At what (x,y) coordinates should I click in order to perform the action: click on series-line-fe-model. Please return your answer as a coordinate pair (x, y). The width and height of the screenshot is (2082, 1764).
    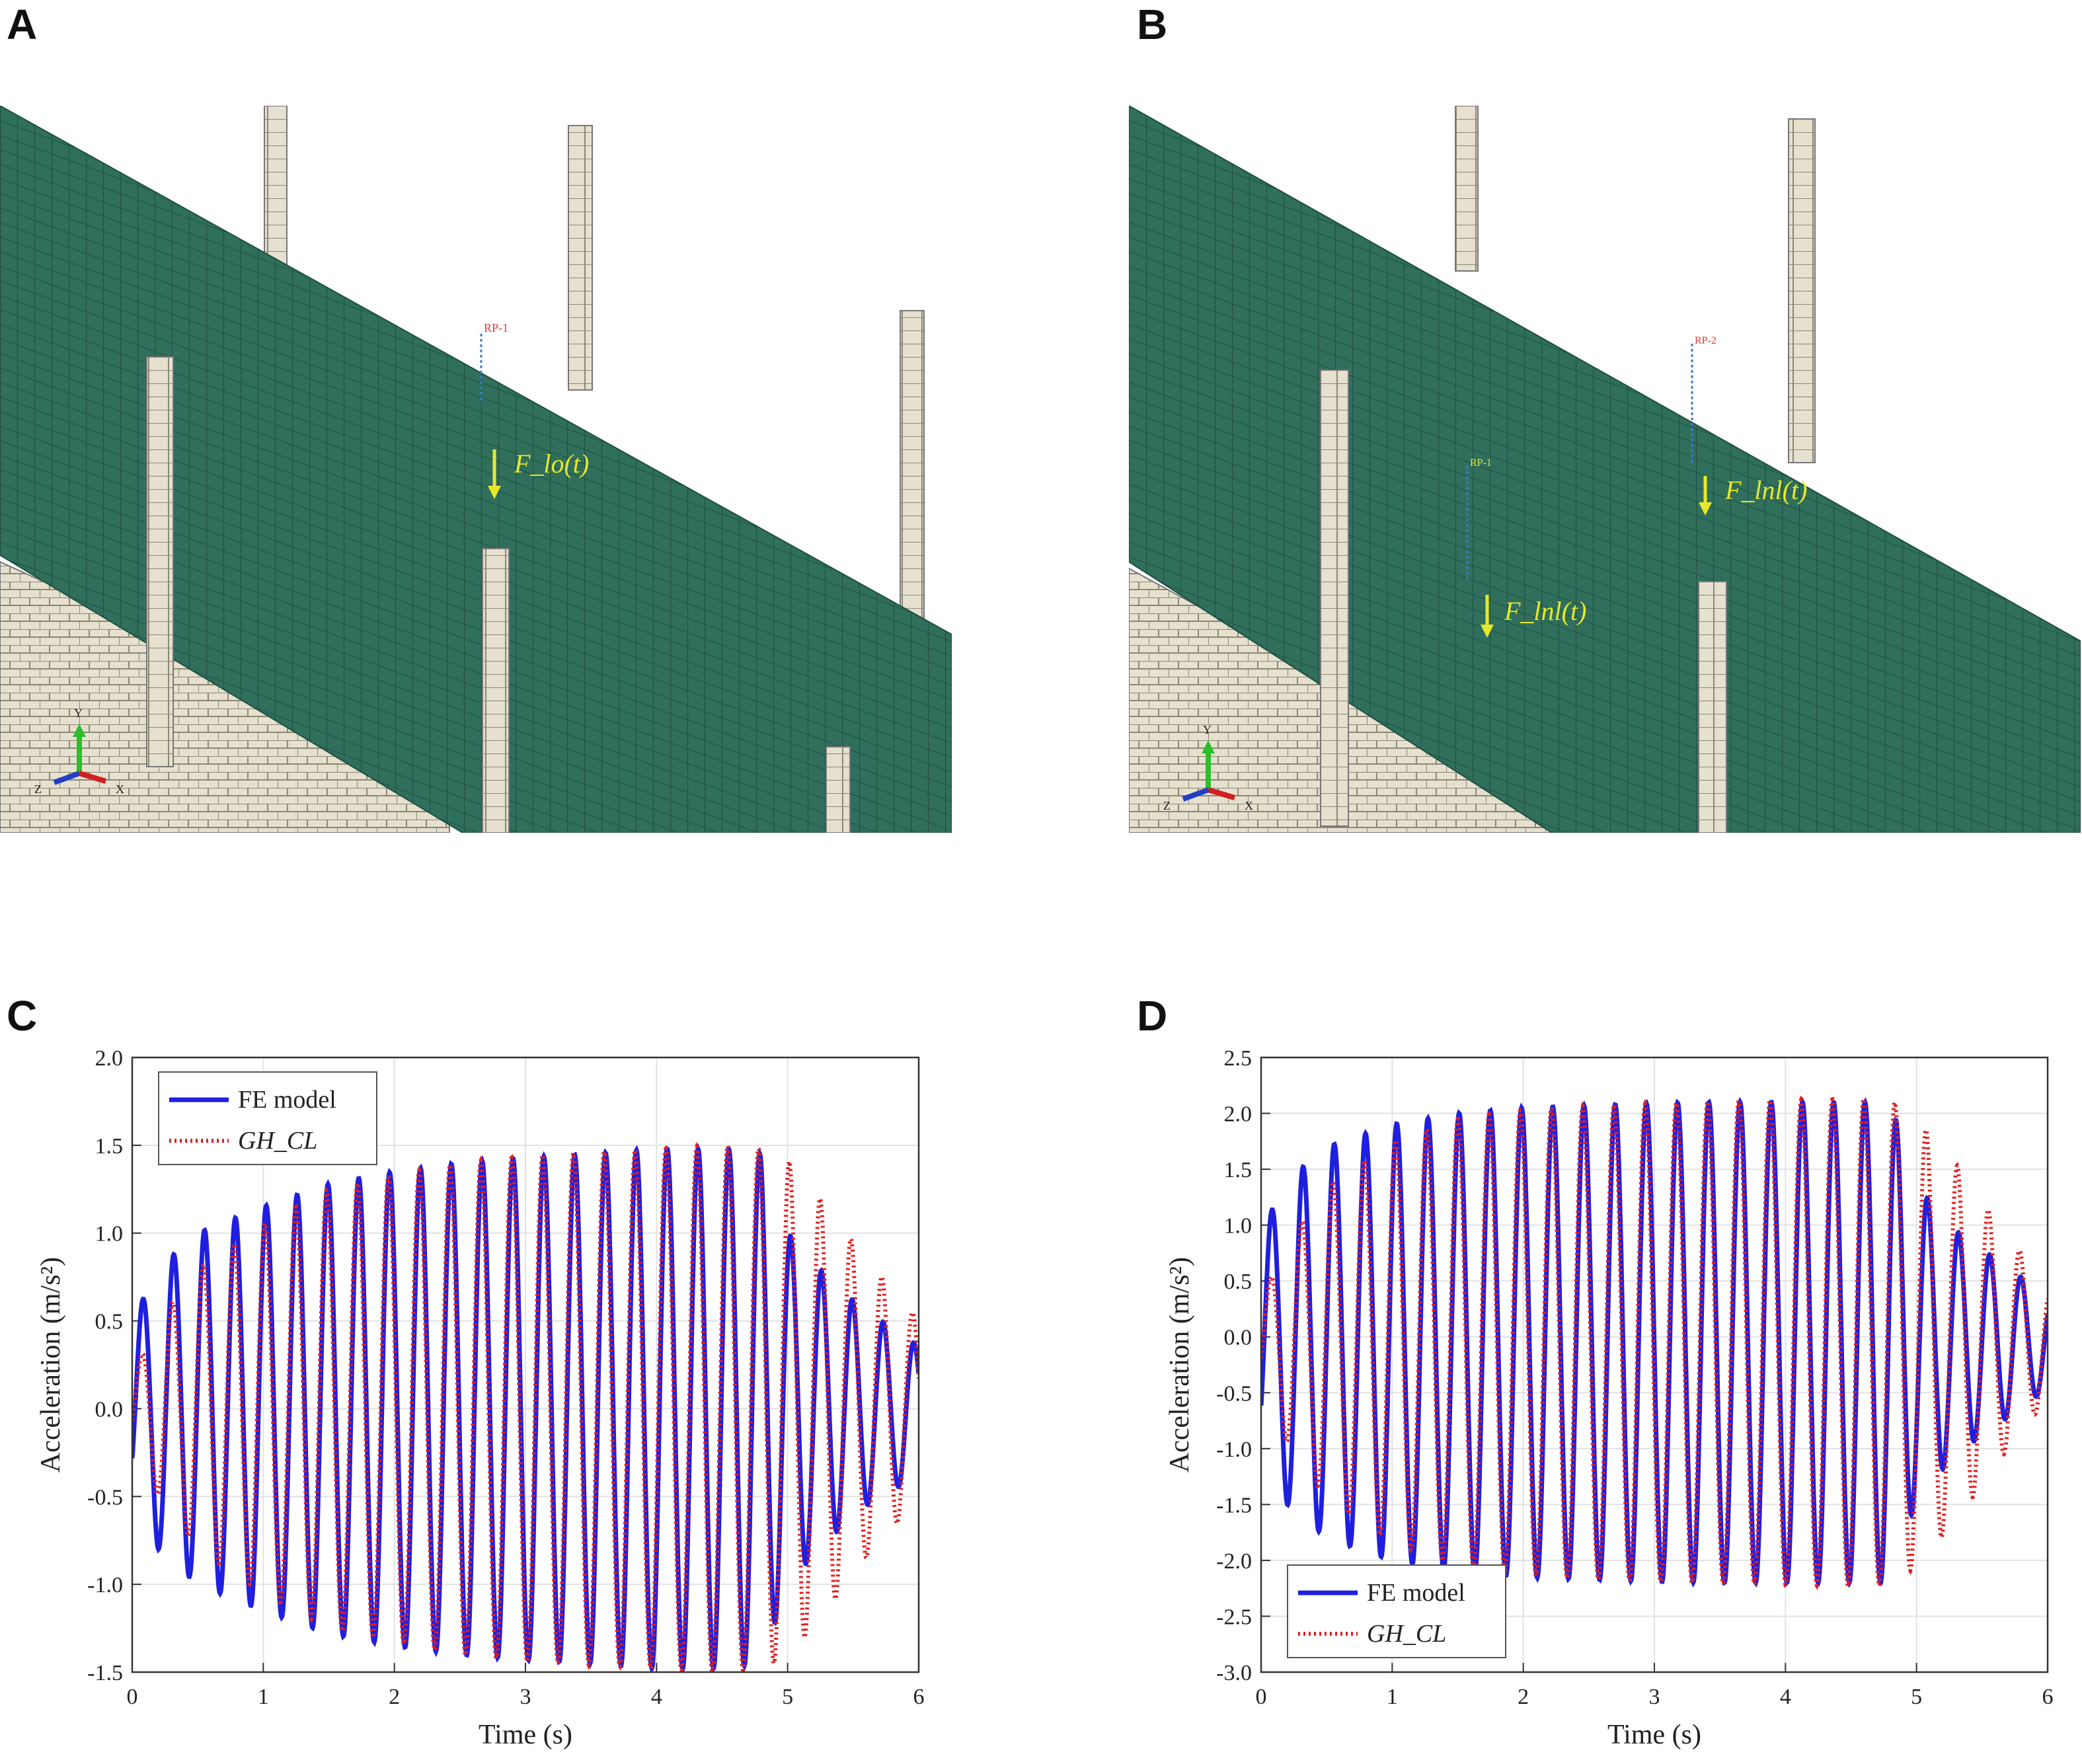
    Looking at the image, I should click on (1654, 1342).